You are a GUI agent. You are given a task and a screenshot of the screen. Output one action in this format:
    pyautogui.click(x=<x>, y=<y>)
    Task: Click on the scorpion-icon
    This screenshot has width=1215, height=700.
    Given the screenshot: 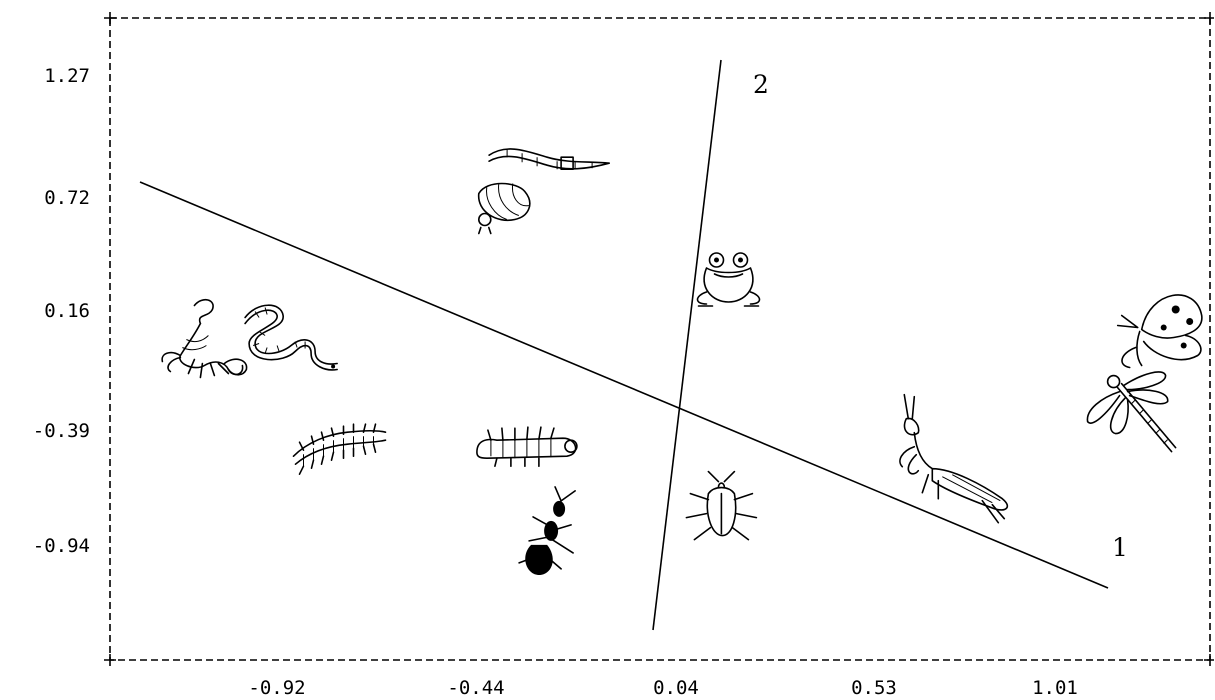 What is the action you would take?
    pyautogui.click(x=204, y=338)
    